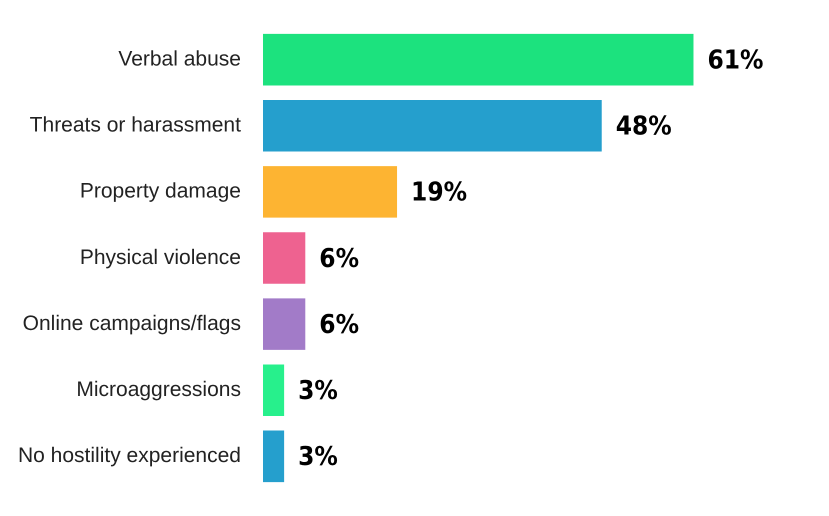 The image size is (829, 516). I want to click on data-label: 61%, so click(735, 60).